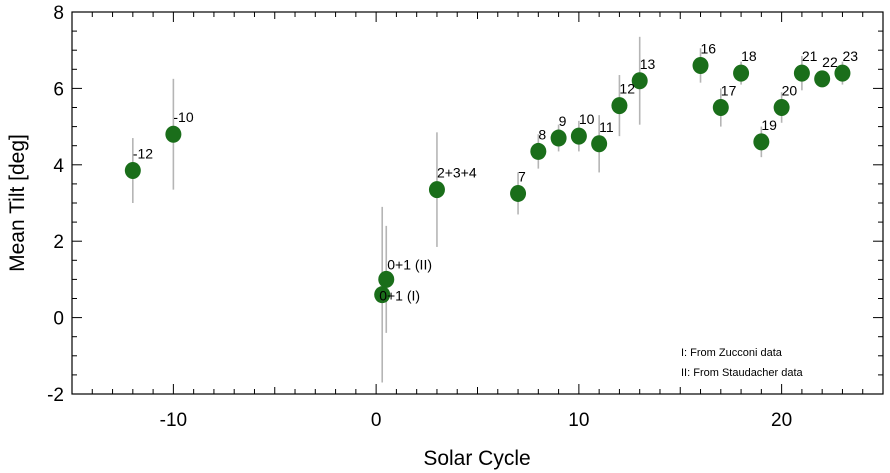 Image resolution: width=890 pixels, height=473 pixels. I want to click on point-label: 11, so click(606, 127).